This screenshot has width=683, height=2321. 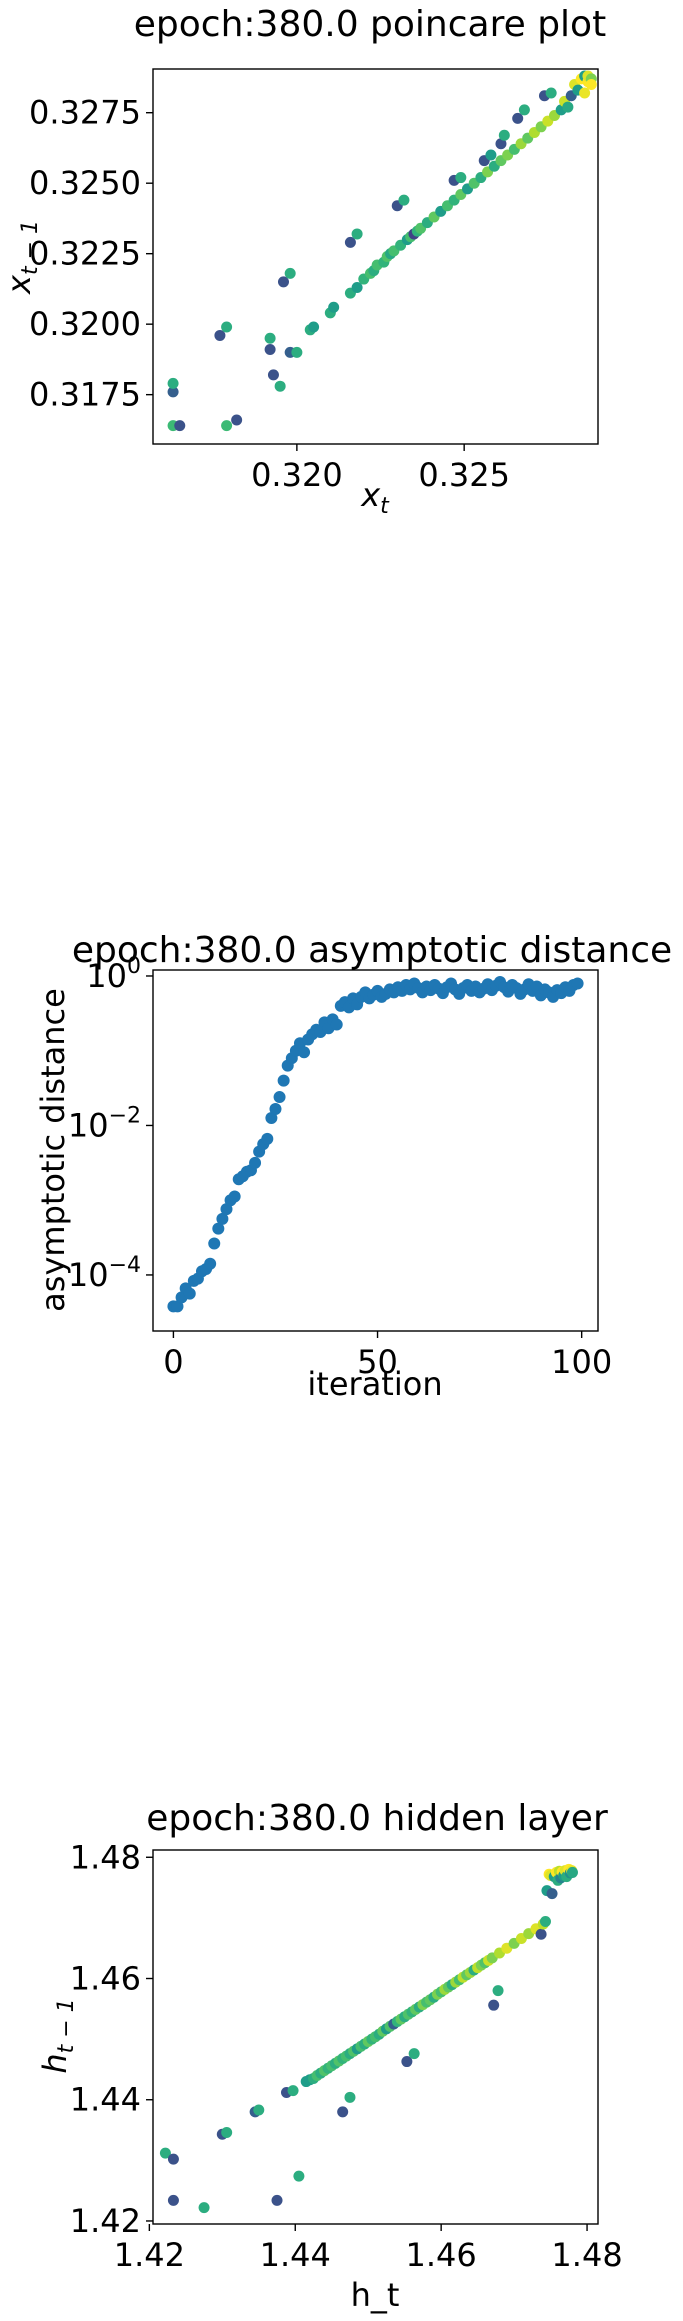 I want to click on chart3-points, so click(x=368, y=2038).